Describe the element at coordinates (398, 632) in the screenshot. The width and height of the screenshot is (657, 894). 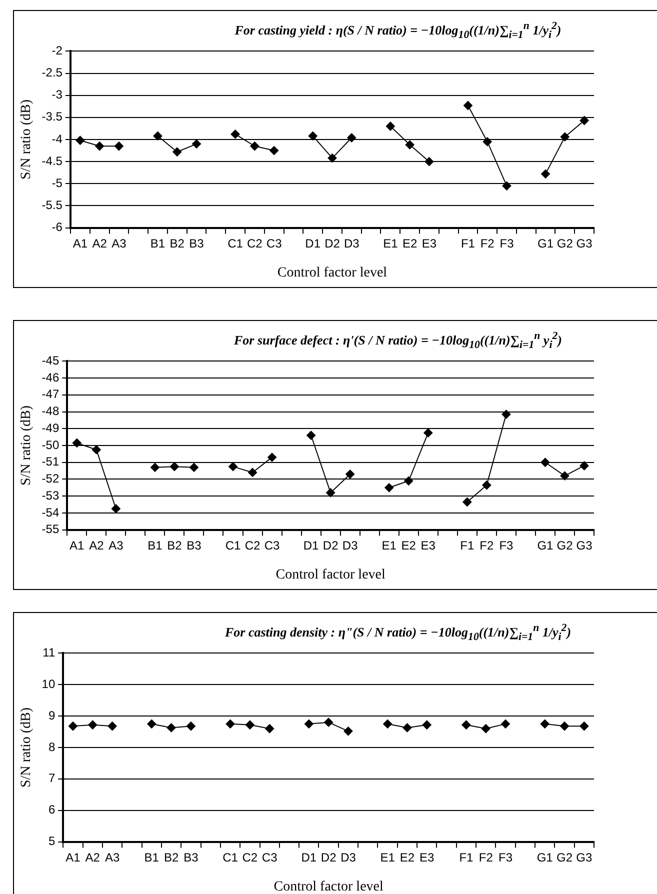
I see `chart-title: For casting density : η"(S / N ratio) = −10log$_{10}$((1/n)∑$_{i=1}$$^{n}$ 1/y$_{i}$$^{2}$)` at that location.